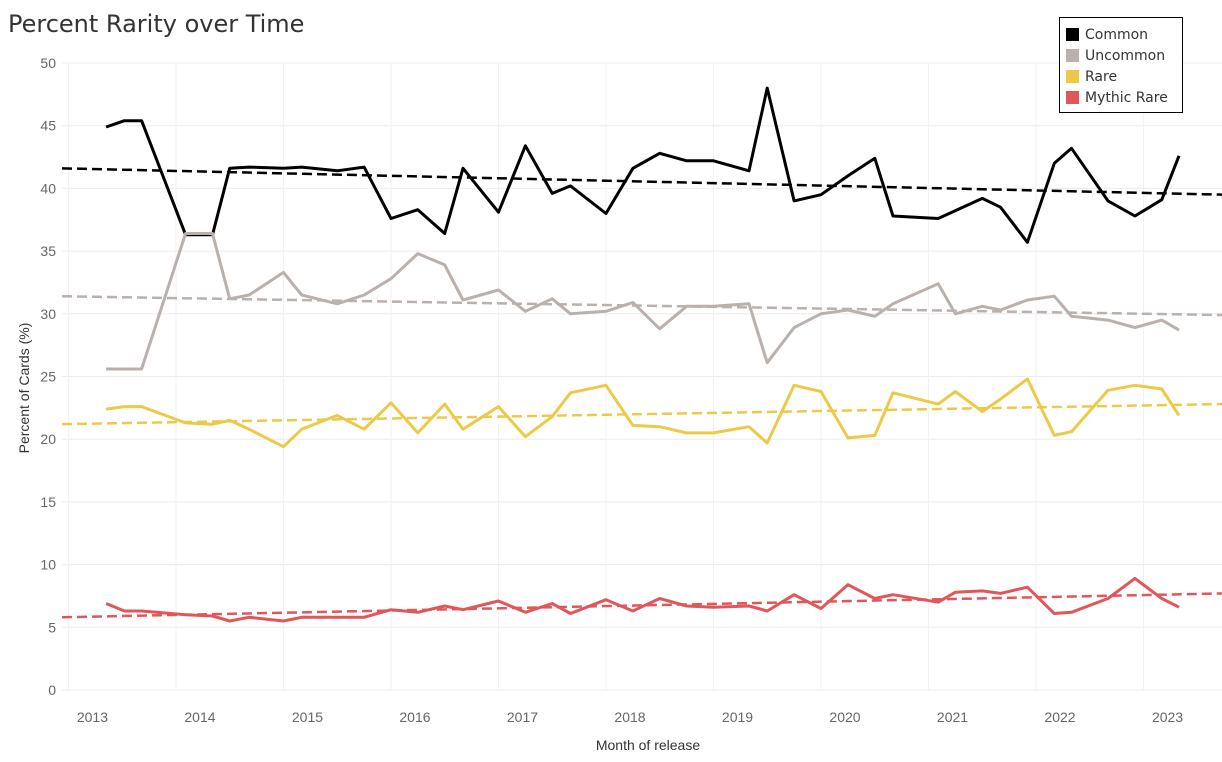  Describe the element at coordinates (1072, 97) in the screenshot. I see `legend-swatch-mythic-rare` at that location.